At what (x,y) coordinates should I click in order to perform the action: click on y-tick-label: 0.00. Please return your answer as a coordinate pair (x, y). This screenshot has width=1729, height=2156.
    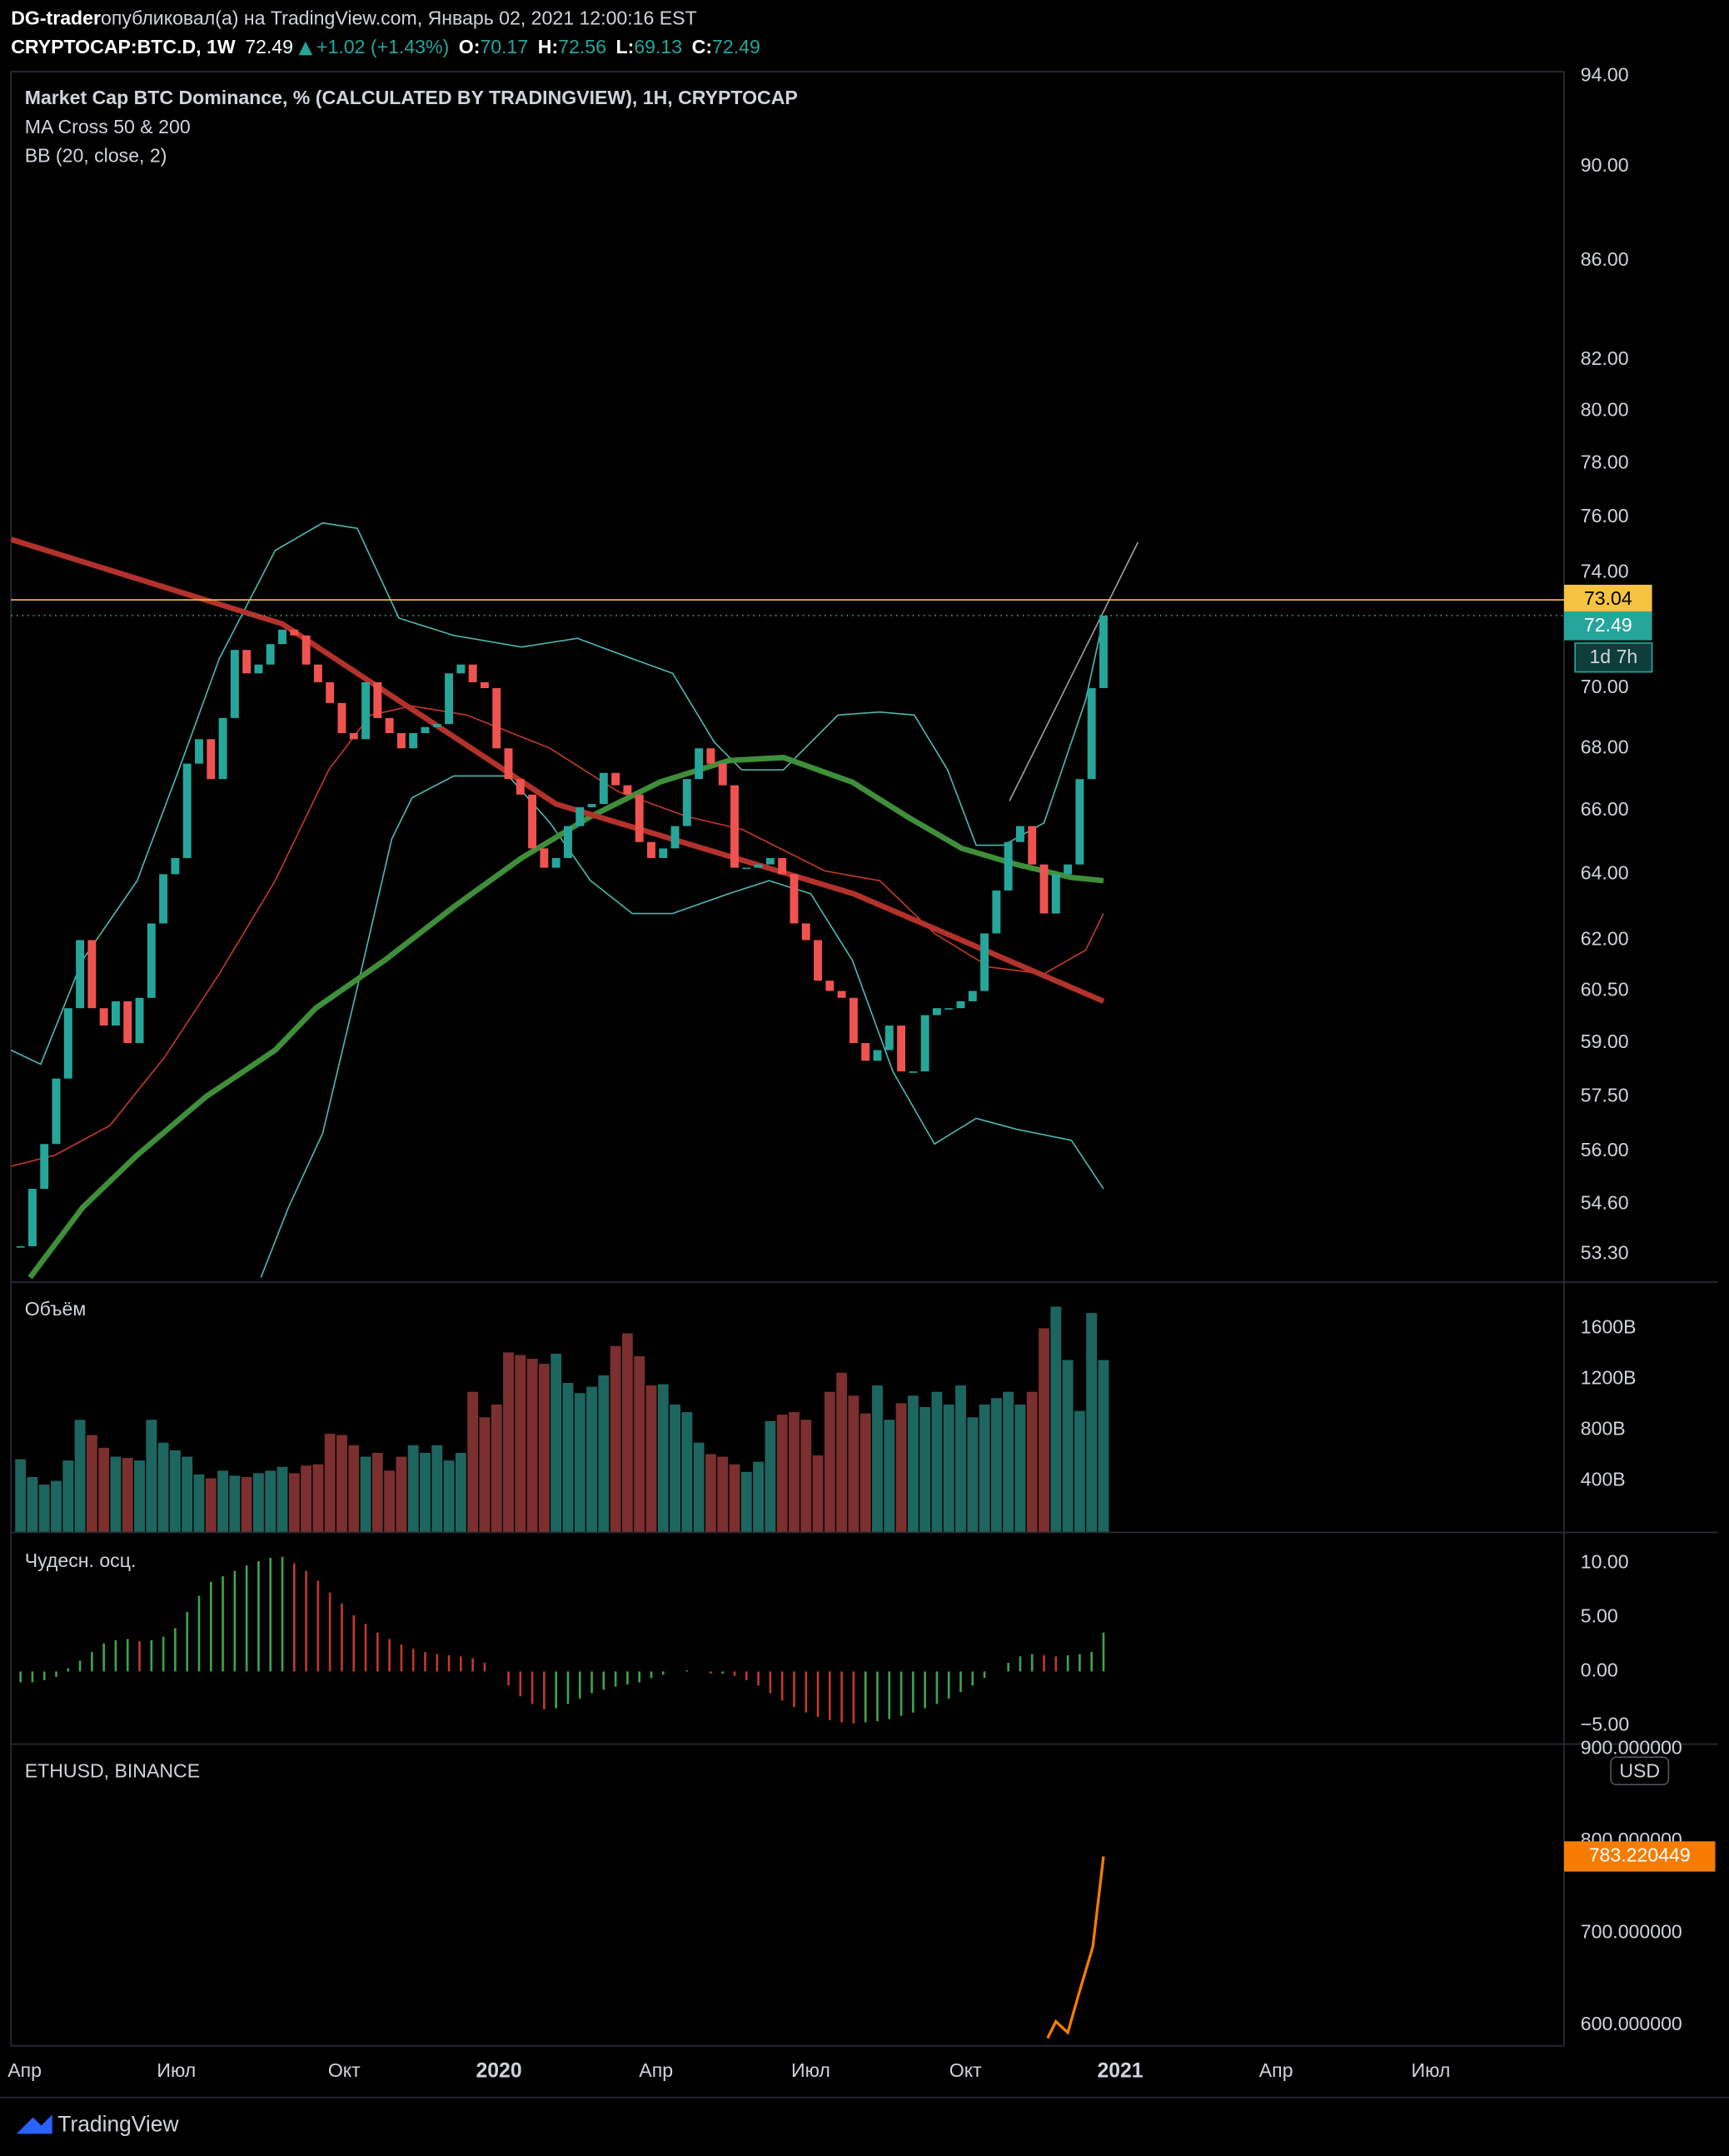
    Looking at the image, I should click on (1599, 1669).